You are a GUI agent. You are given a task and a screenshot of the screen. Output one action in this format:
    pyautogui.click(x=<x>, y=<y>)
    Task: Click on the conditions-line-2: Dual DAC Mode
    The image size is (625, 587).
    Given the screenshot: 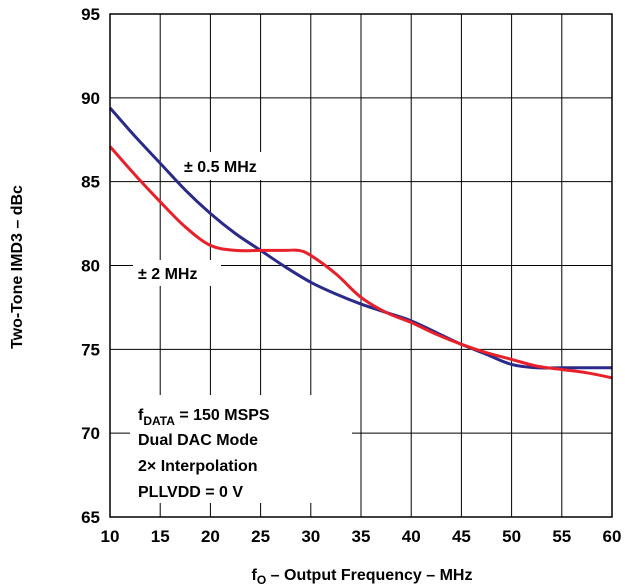 What is the action you would take?
    pyautogui.click(x=198, y=440)
    